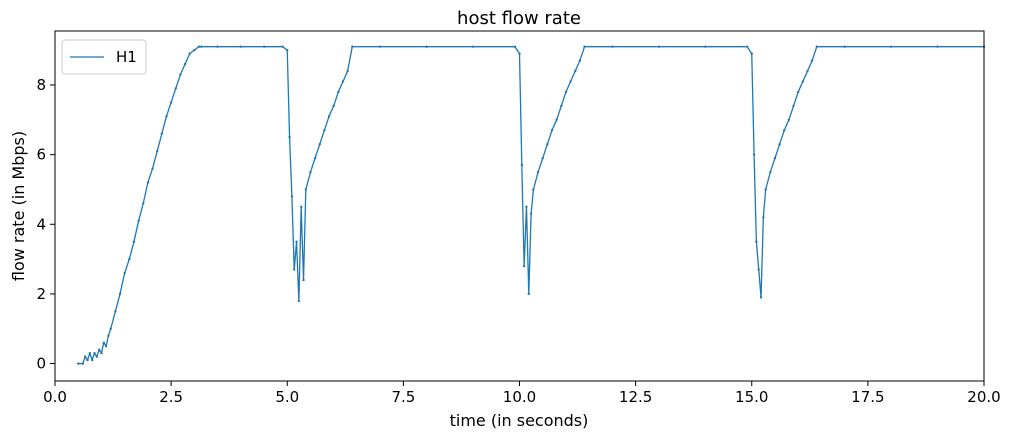 The image size is (1012, 441). Describe the element at coordinates (403, 397) in the screenshot. I see `x-tick-label: 7.5` at that location.